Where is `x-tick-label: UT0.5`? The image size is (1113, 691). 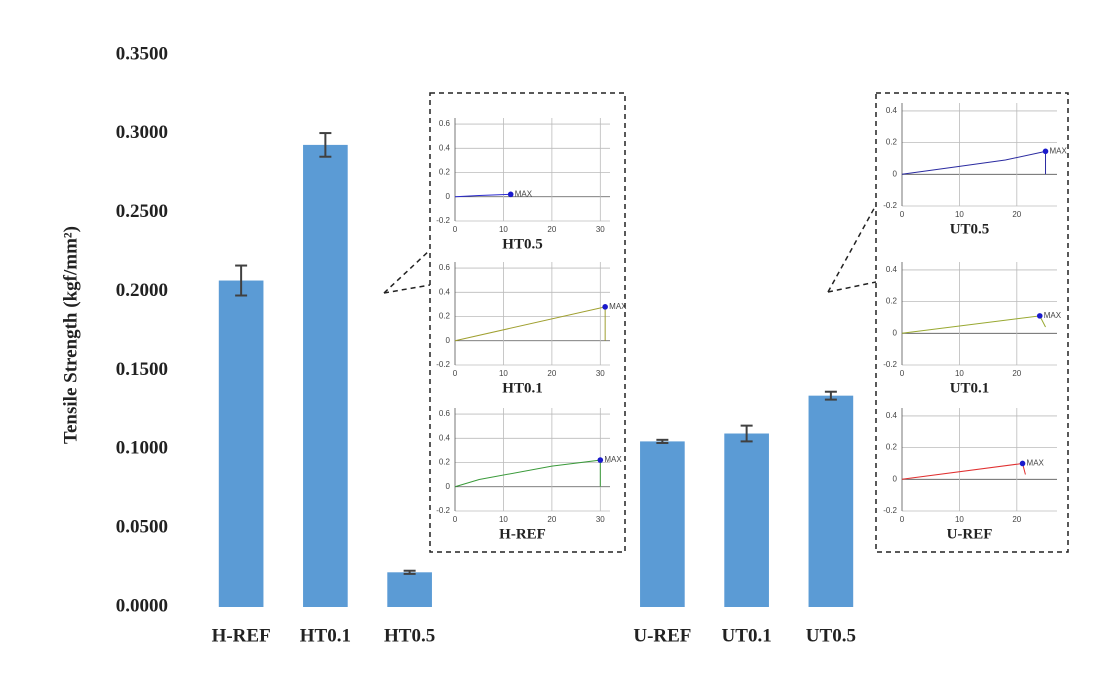 x-tick-label: UT0.5 is located at coordinates (831, 635).